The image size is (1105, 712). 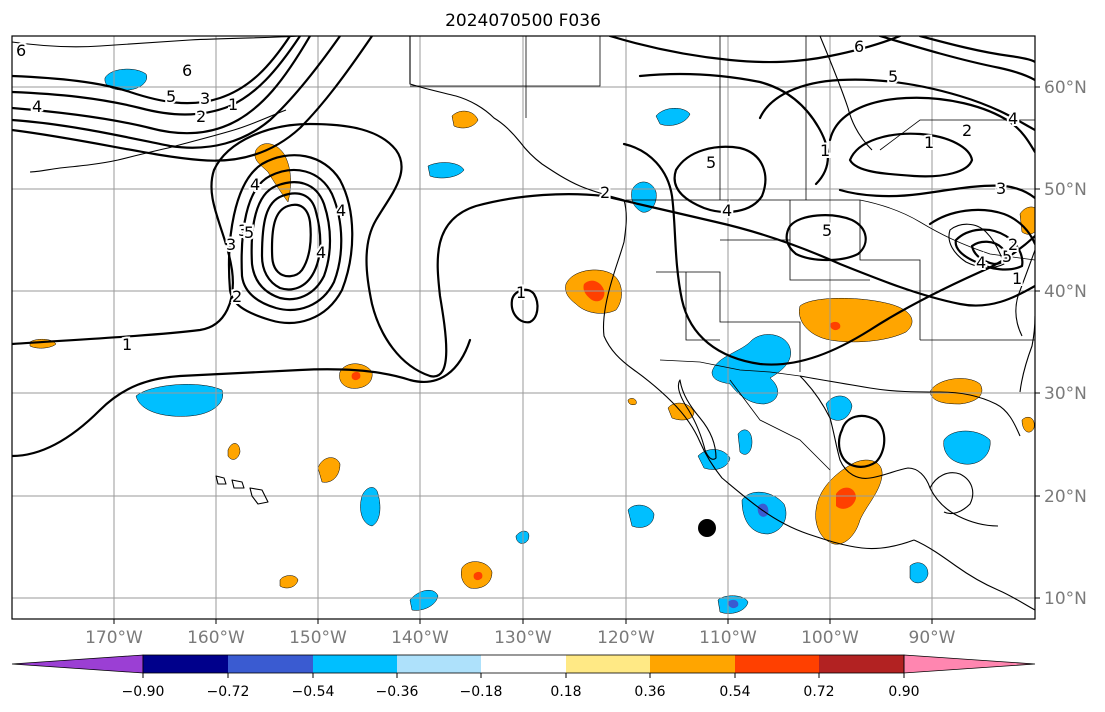 What do you see at coordinates (1065, 190) in the screenshot?
I see `lat-label: 50°N` at bounding box center [1065, 190].